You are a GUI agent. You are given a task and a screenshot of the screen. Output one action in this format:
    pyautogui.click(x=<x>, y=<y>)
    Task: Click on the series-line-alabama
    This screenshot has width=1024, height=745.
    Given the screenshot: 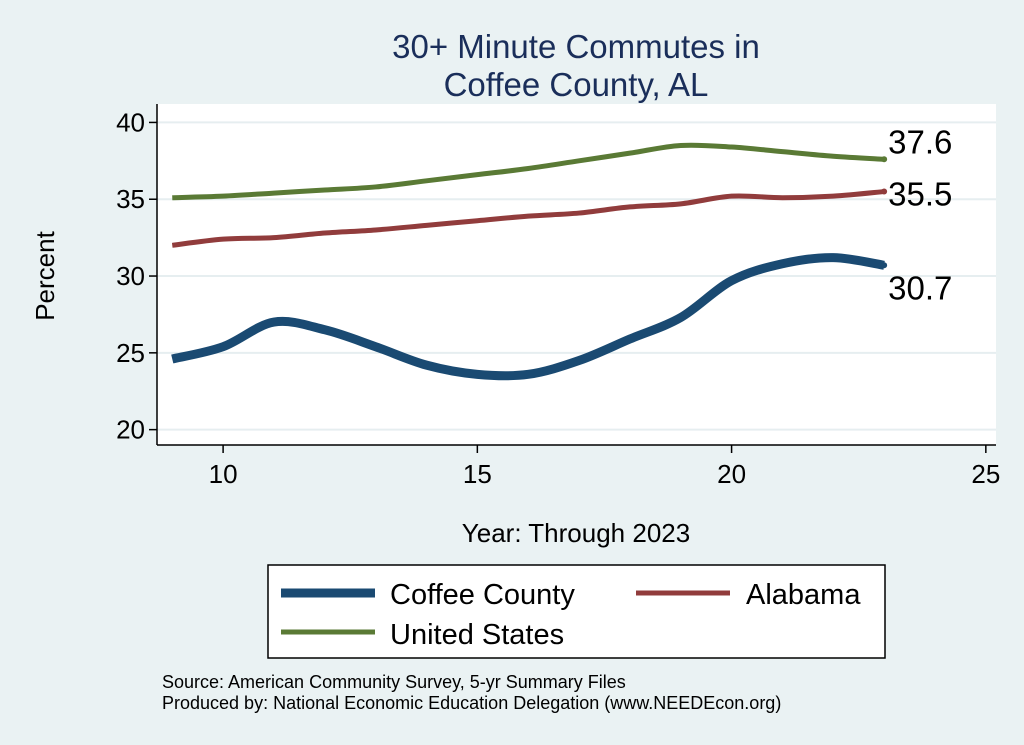 What is the action you would take?
    pyautogui.click(x=528, y=218)
    